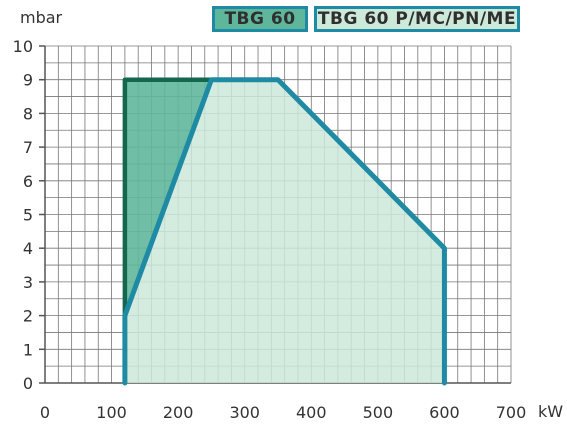 The height and width of the screenshot is (425, 567). What do you see at coordinates (550, 411) in the screenshot?
I see `x-axis-unit-label: kW` at bounding box center [550, 411].